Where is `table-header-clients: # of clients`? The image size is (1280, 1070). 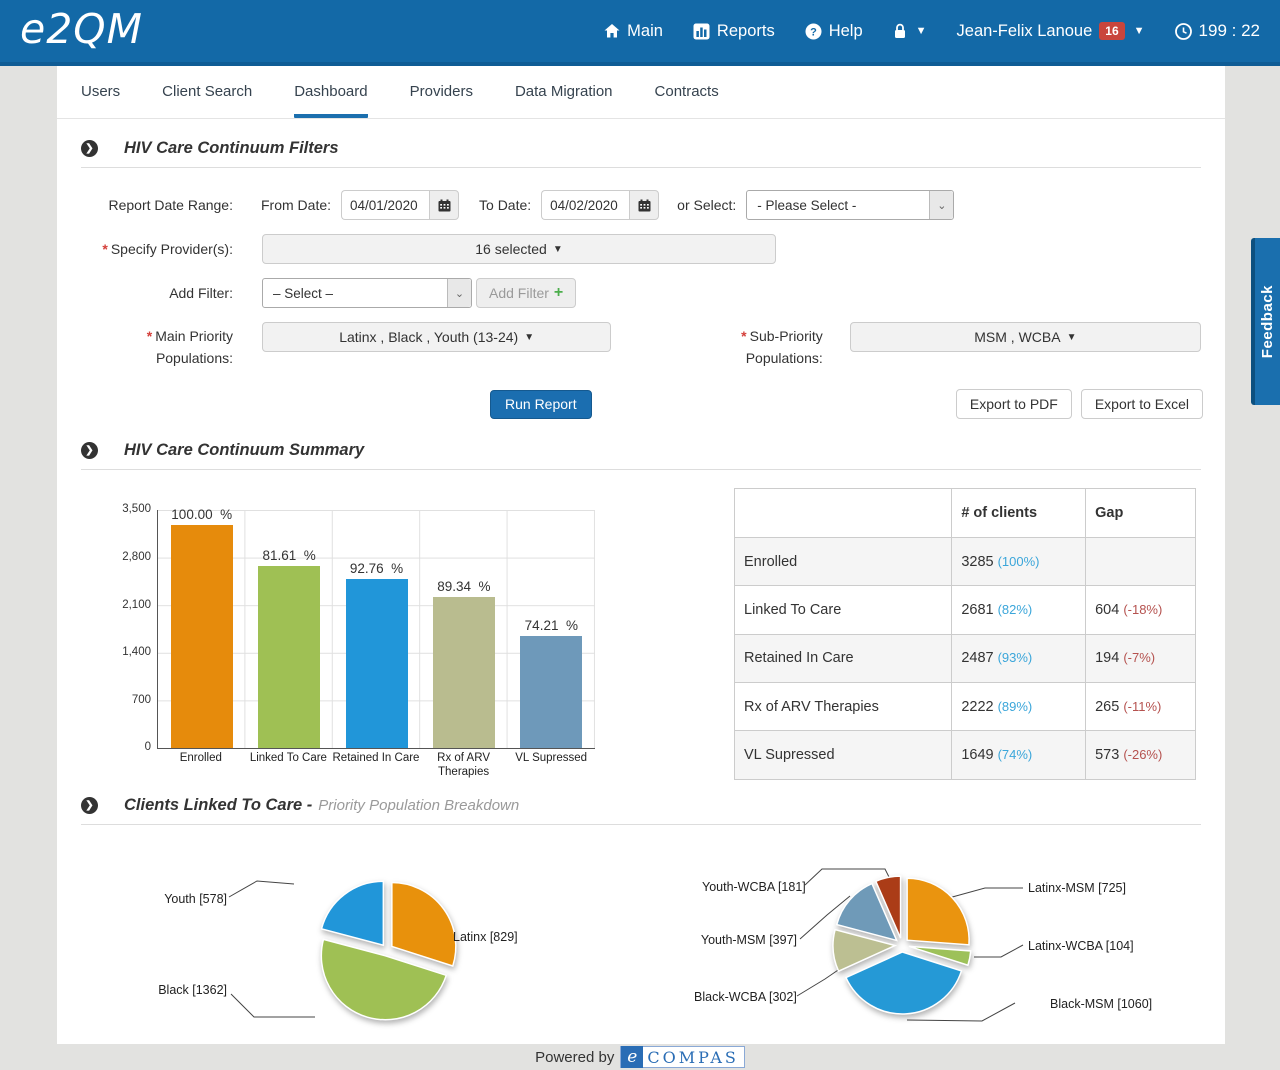
table-header-clients: # of clients is located at coordinates (1019, 513).